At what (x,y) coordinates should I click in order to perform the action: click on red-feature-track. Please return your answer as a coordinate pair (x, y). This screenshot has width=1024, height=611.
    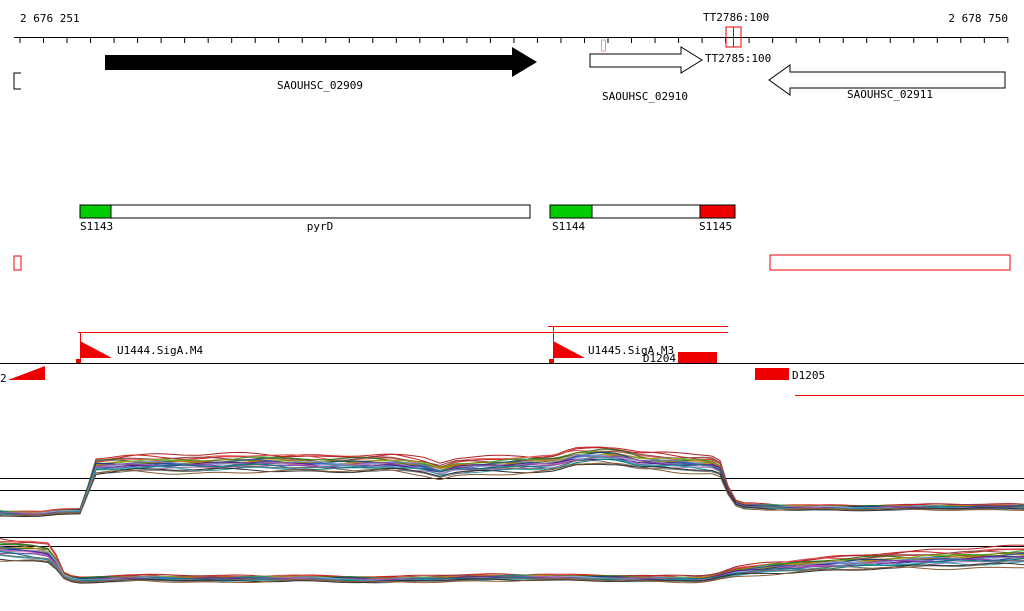
    Looking at the image, I should click on (512, 262).